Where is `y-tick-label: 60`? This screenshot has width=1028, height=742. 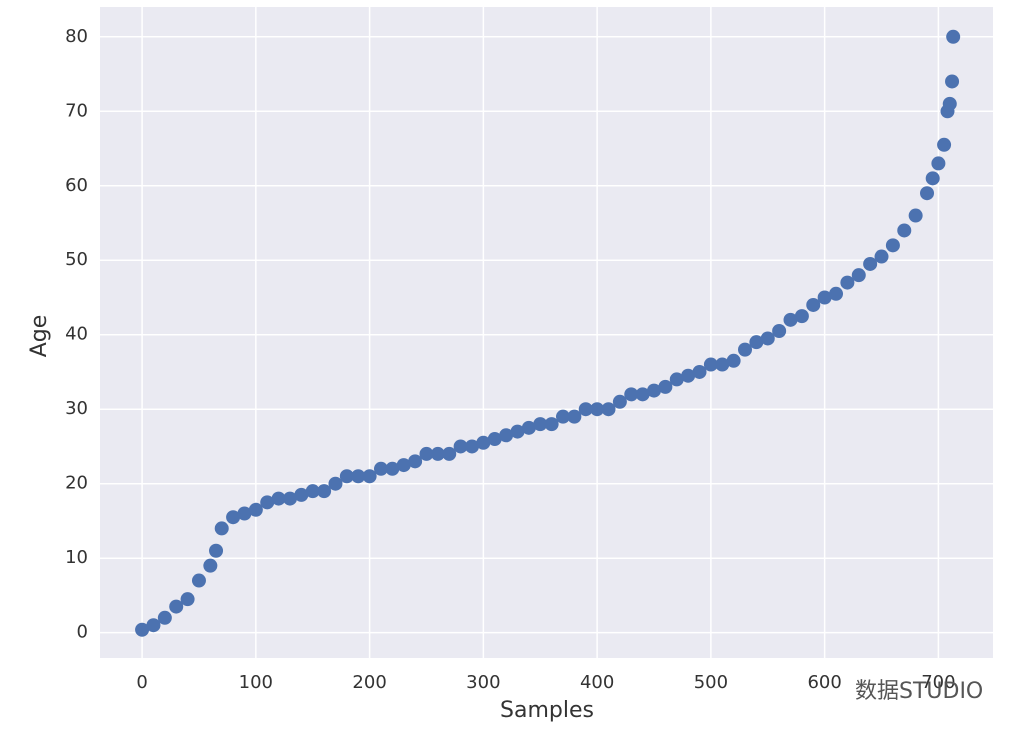 y-tick-label: 60 is located at coordinates (76, 185).